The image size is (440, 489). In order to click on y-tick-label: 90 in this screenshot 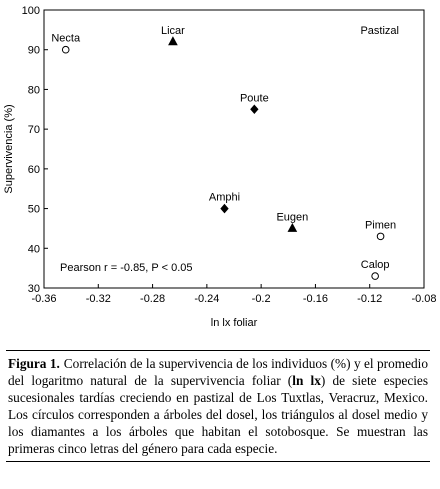, I will do `click(34, 51)`.